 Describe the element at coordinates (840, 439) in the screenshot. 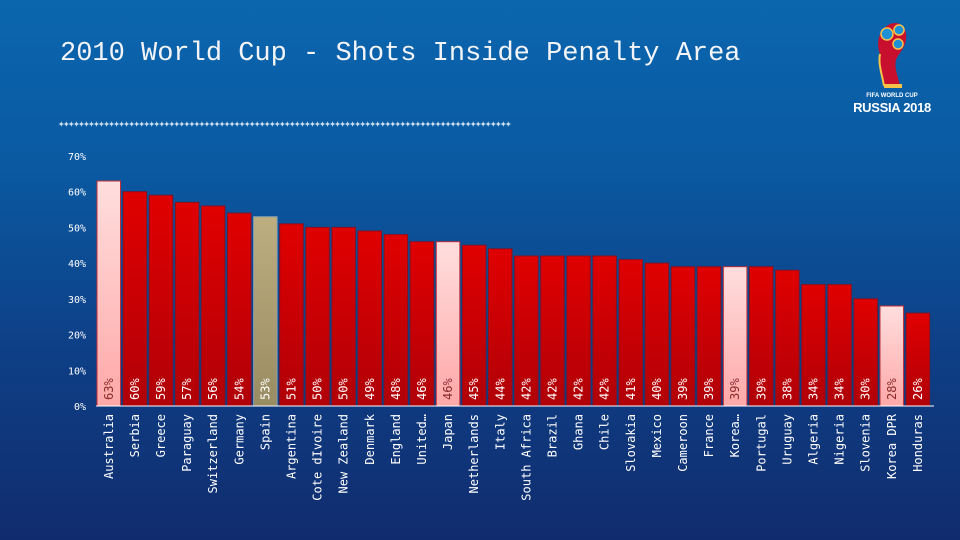

I see `x-category-label: Nigeria` at that location.